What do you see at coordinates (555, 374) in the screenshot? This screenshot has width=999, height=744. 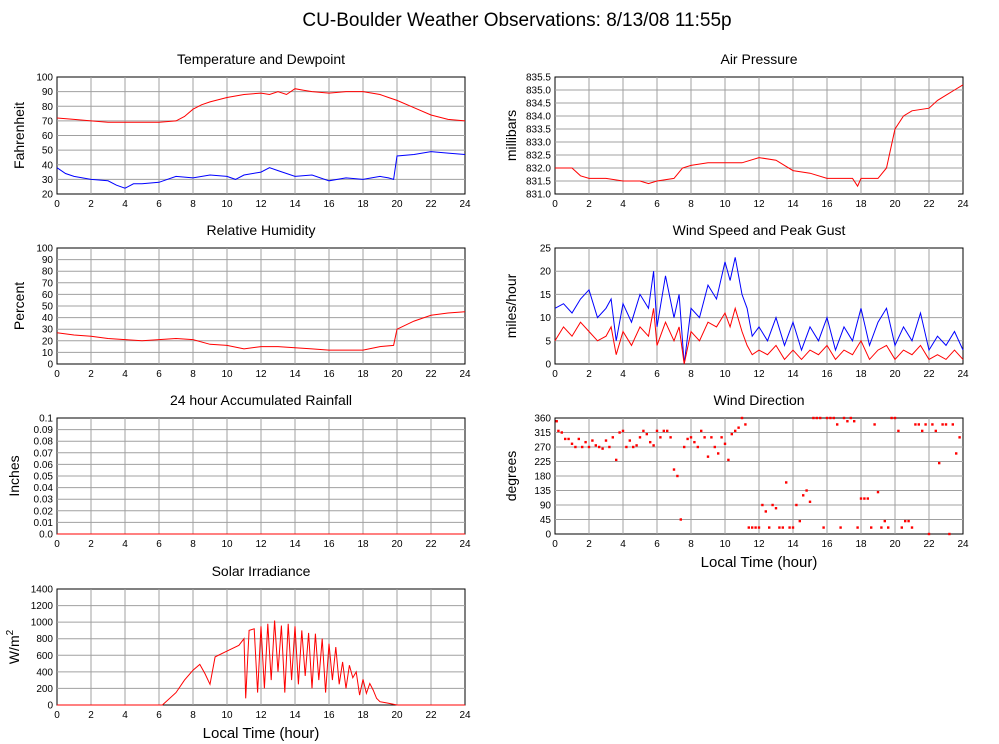 I see `wind-xtick-label: 0` at bounding box center [555, 374].